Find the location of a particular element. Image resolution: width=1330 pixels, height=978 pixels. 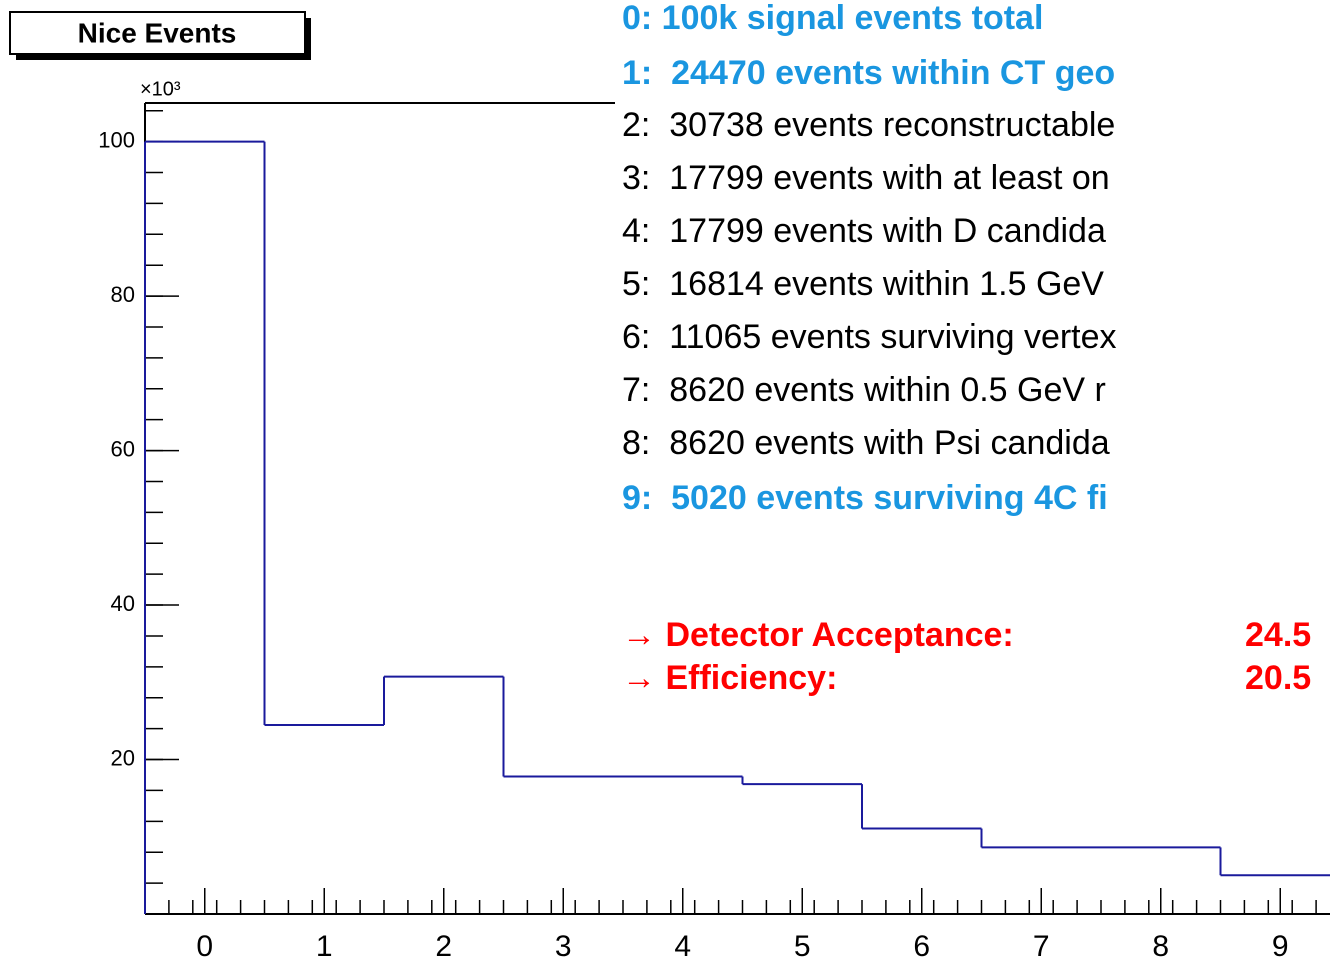

x-tick-label: 0 is located at coordinates (204, 946).